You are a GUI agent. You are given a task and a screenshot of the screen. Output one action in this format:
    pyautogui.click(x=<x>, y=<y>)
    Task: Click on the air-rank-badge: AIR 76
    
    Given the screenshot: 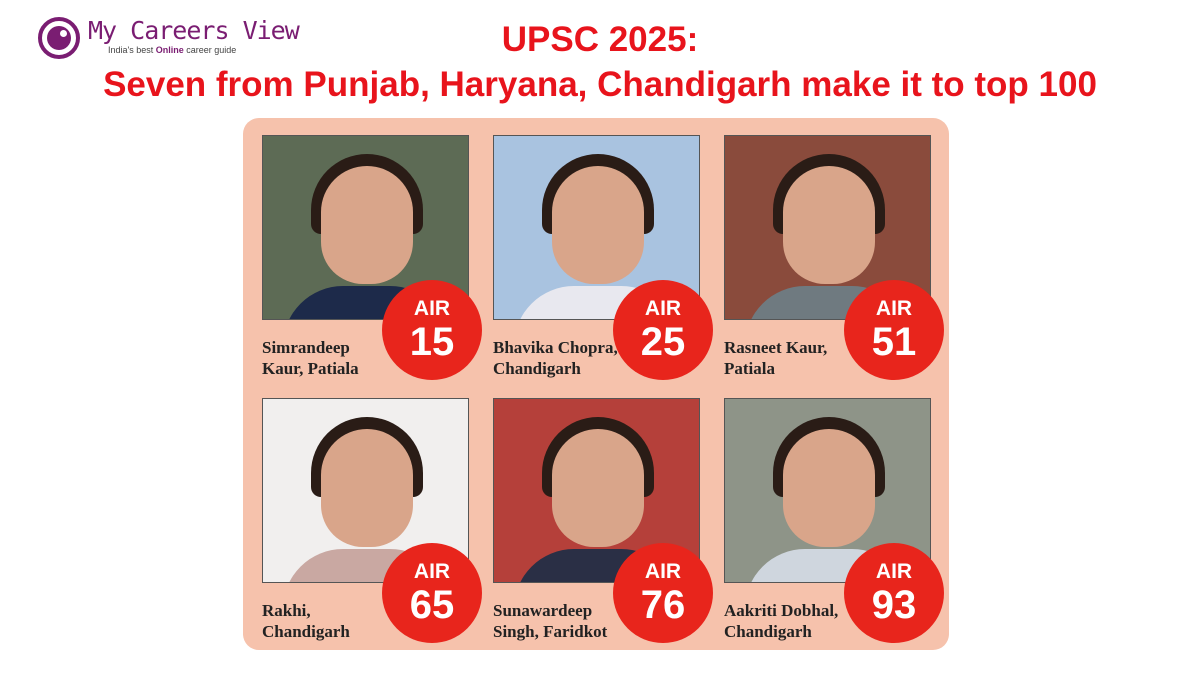 What is the action you would take?
    pyautogui.click(x=663, y=593)
    